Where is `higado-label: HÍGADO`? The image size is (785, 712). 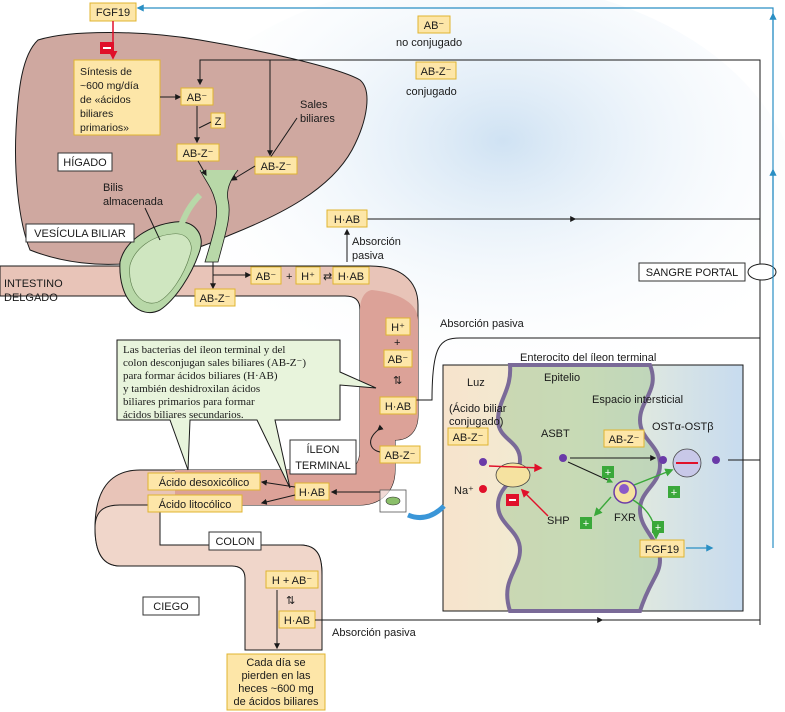 higado-label: HÍGADO is located at coordinates (85, 162).